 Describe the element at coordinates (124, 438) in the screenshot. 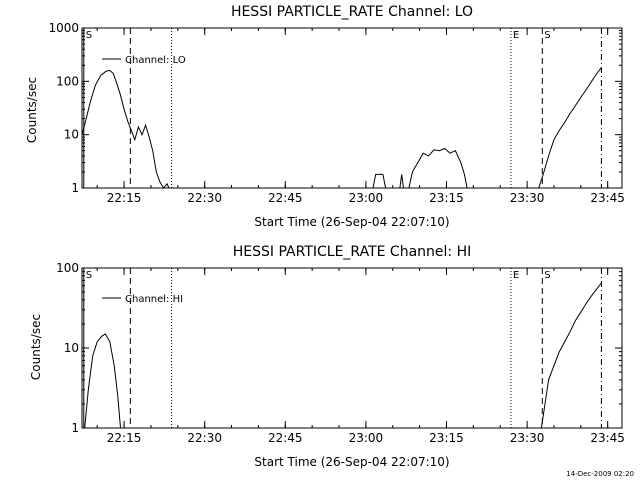

I see `panel-hi-xtick-label-0: 22:15` at that location.